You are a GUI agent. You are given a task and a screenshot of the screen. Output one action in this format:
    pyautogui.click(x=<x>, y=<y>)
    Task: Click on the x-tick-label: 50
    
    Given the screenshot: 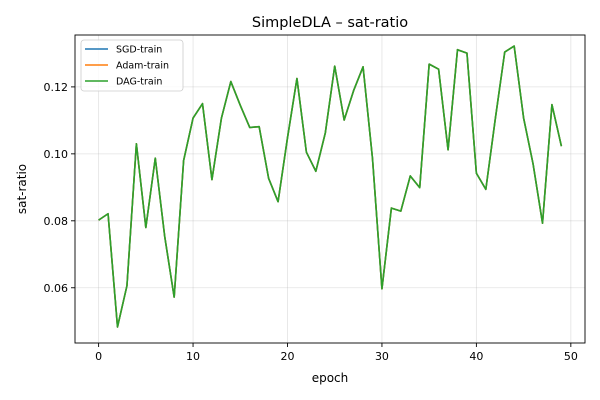 What is the action you would take?
    pyautogui.click(x=571, y=356)
    